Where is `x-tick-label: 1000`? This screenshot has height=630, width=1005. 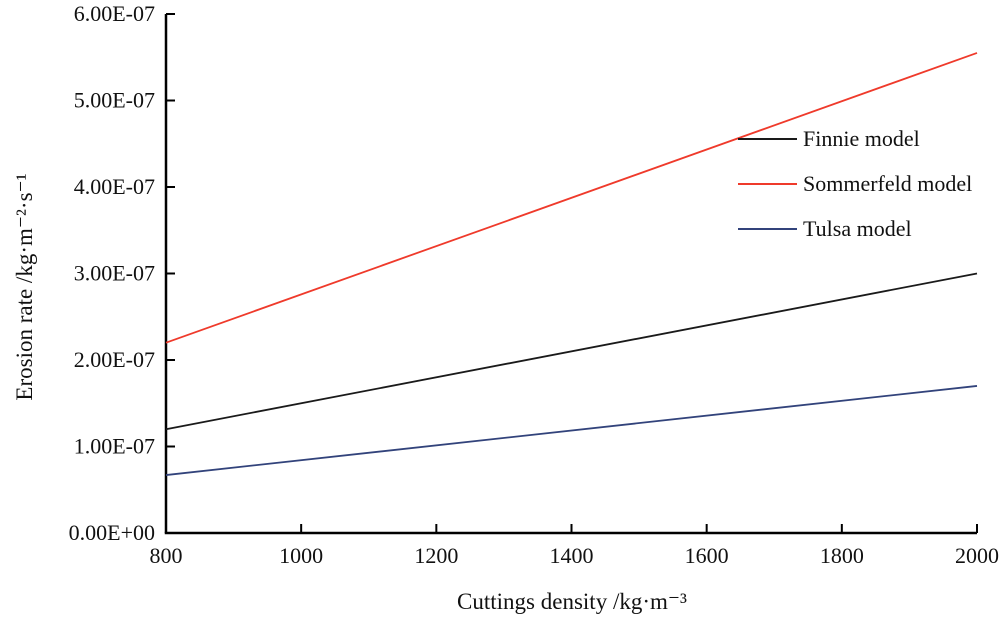 x-tick-label: 1000 is located at coordinates (301, 555).